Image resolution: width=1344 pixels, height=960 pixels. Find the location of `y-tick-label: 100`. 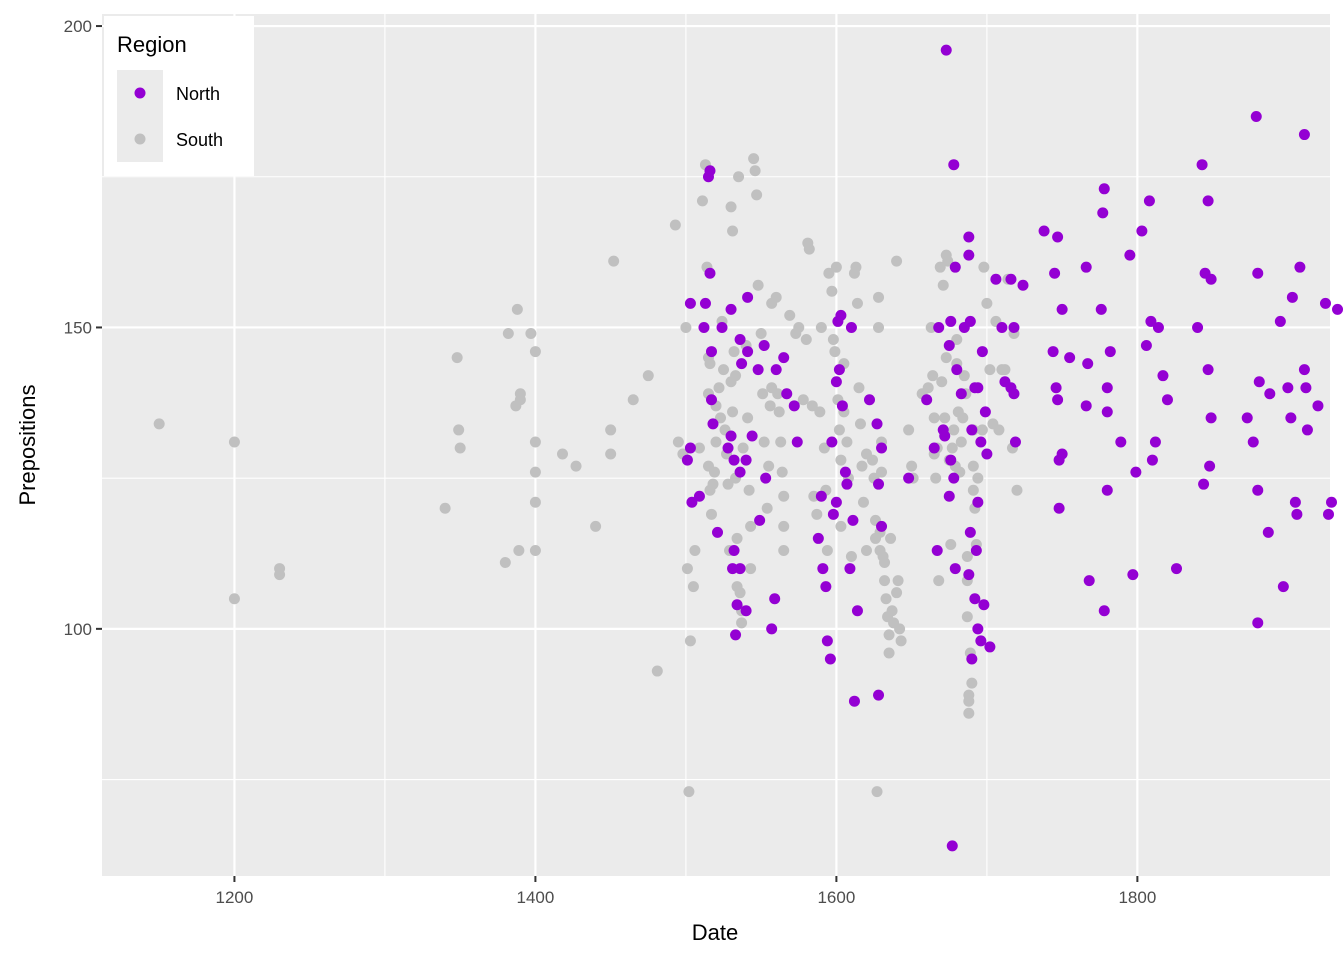

y-tick-label: 100 is located at coordinates (78, 629).